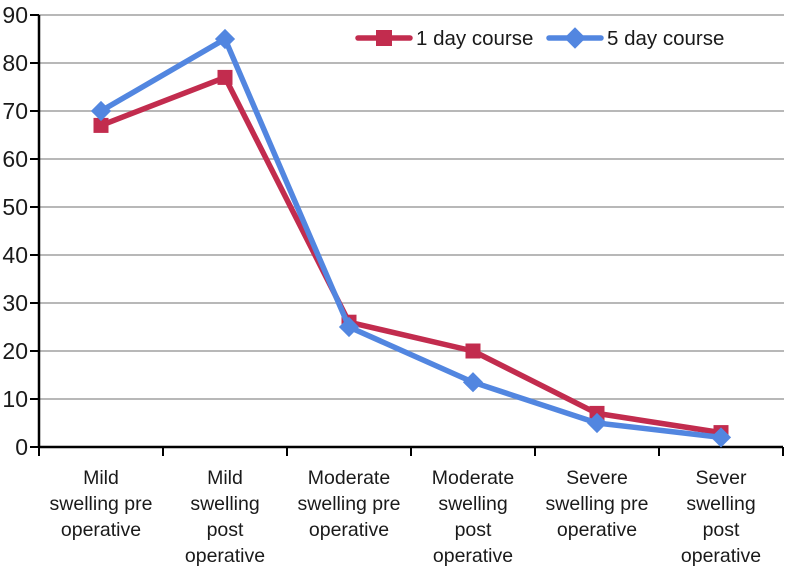 This screenshot has height=580, width=786. Describe the element at coordinates (474, 38) in the screenshot. I see `legend-label: 1 day course` at that location.